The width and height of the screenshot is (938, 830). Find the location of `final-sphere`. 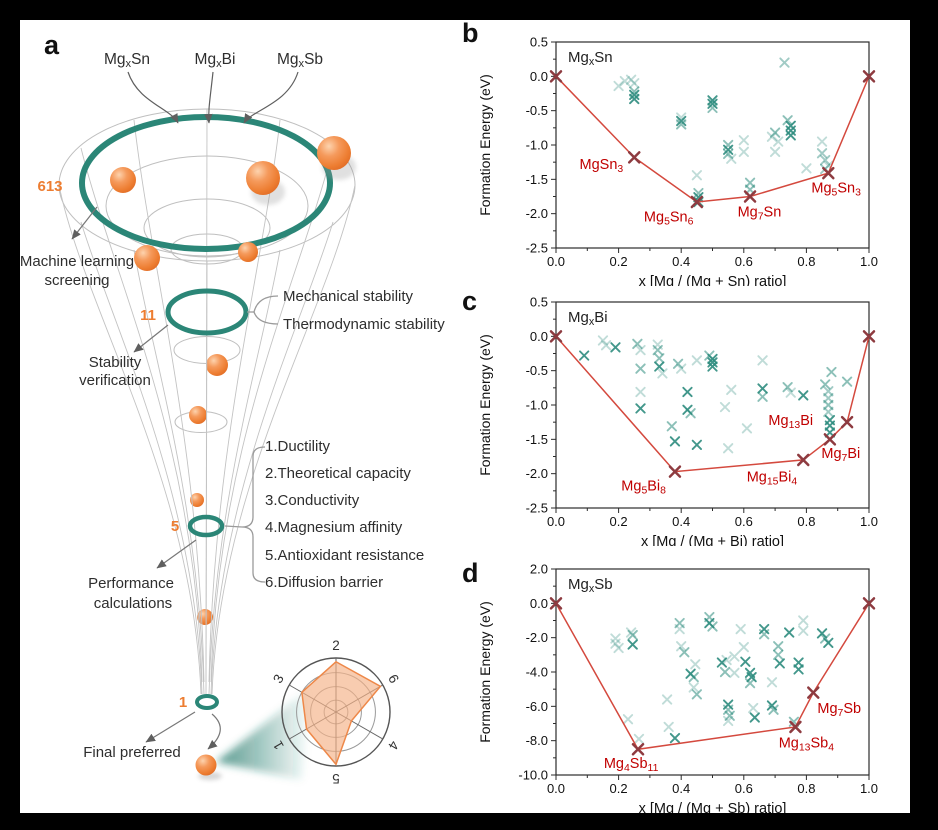

final-sphere is located at coordinates (206, 765).